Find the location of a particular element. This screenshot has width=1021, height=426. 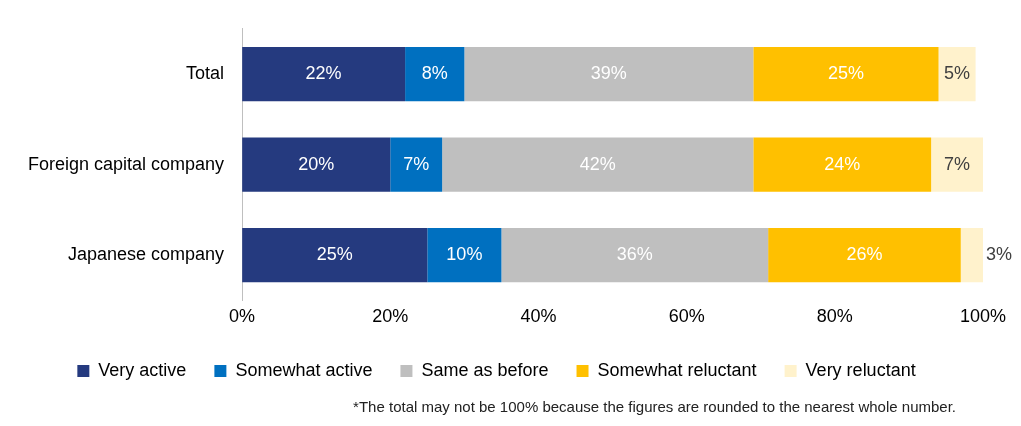

x-tick-label: 40% is located at coordinates (538, 316).